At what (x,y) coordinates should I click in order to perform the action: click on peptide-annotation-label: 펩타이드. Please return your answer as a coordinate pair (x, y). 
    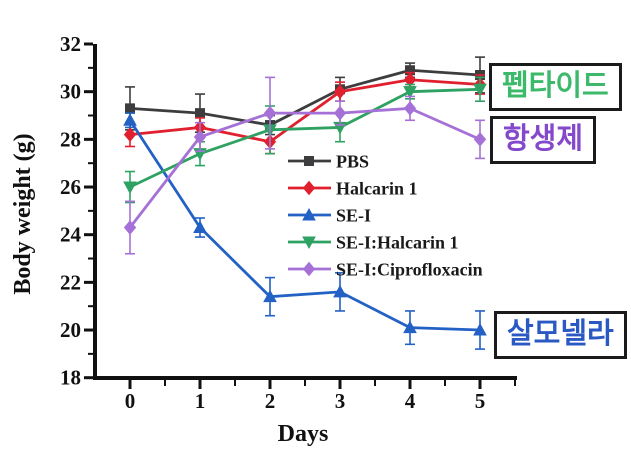
    Looking at the image, I should click on (555, 86).